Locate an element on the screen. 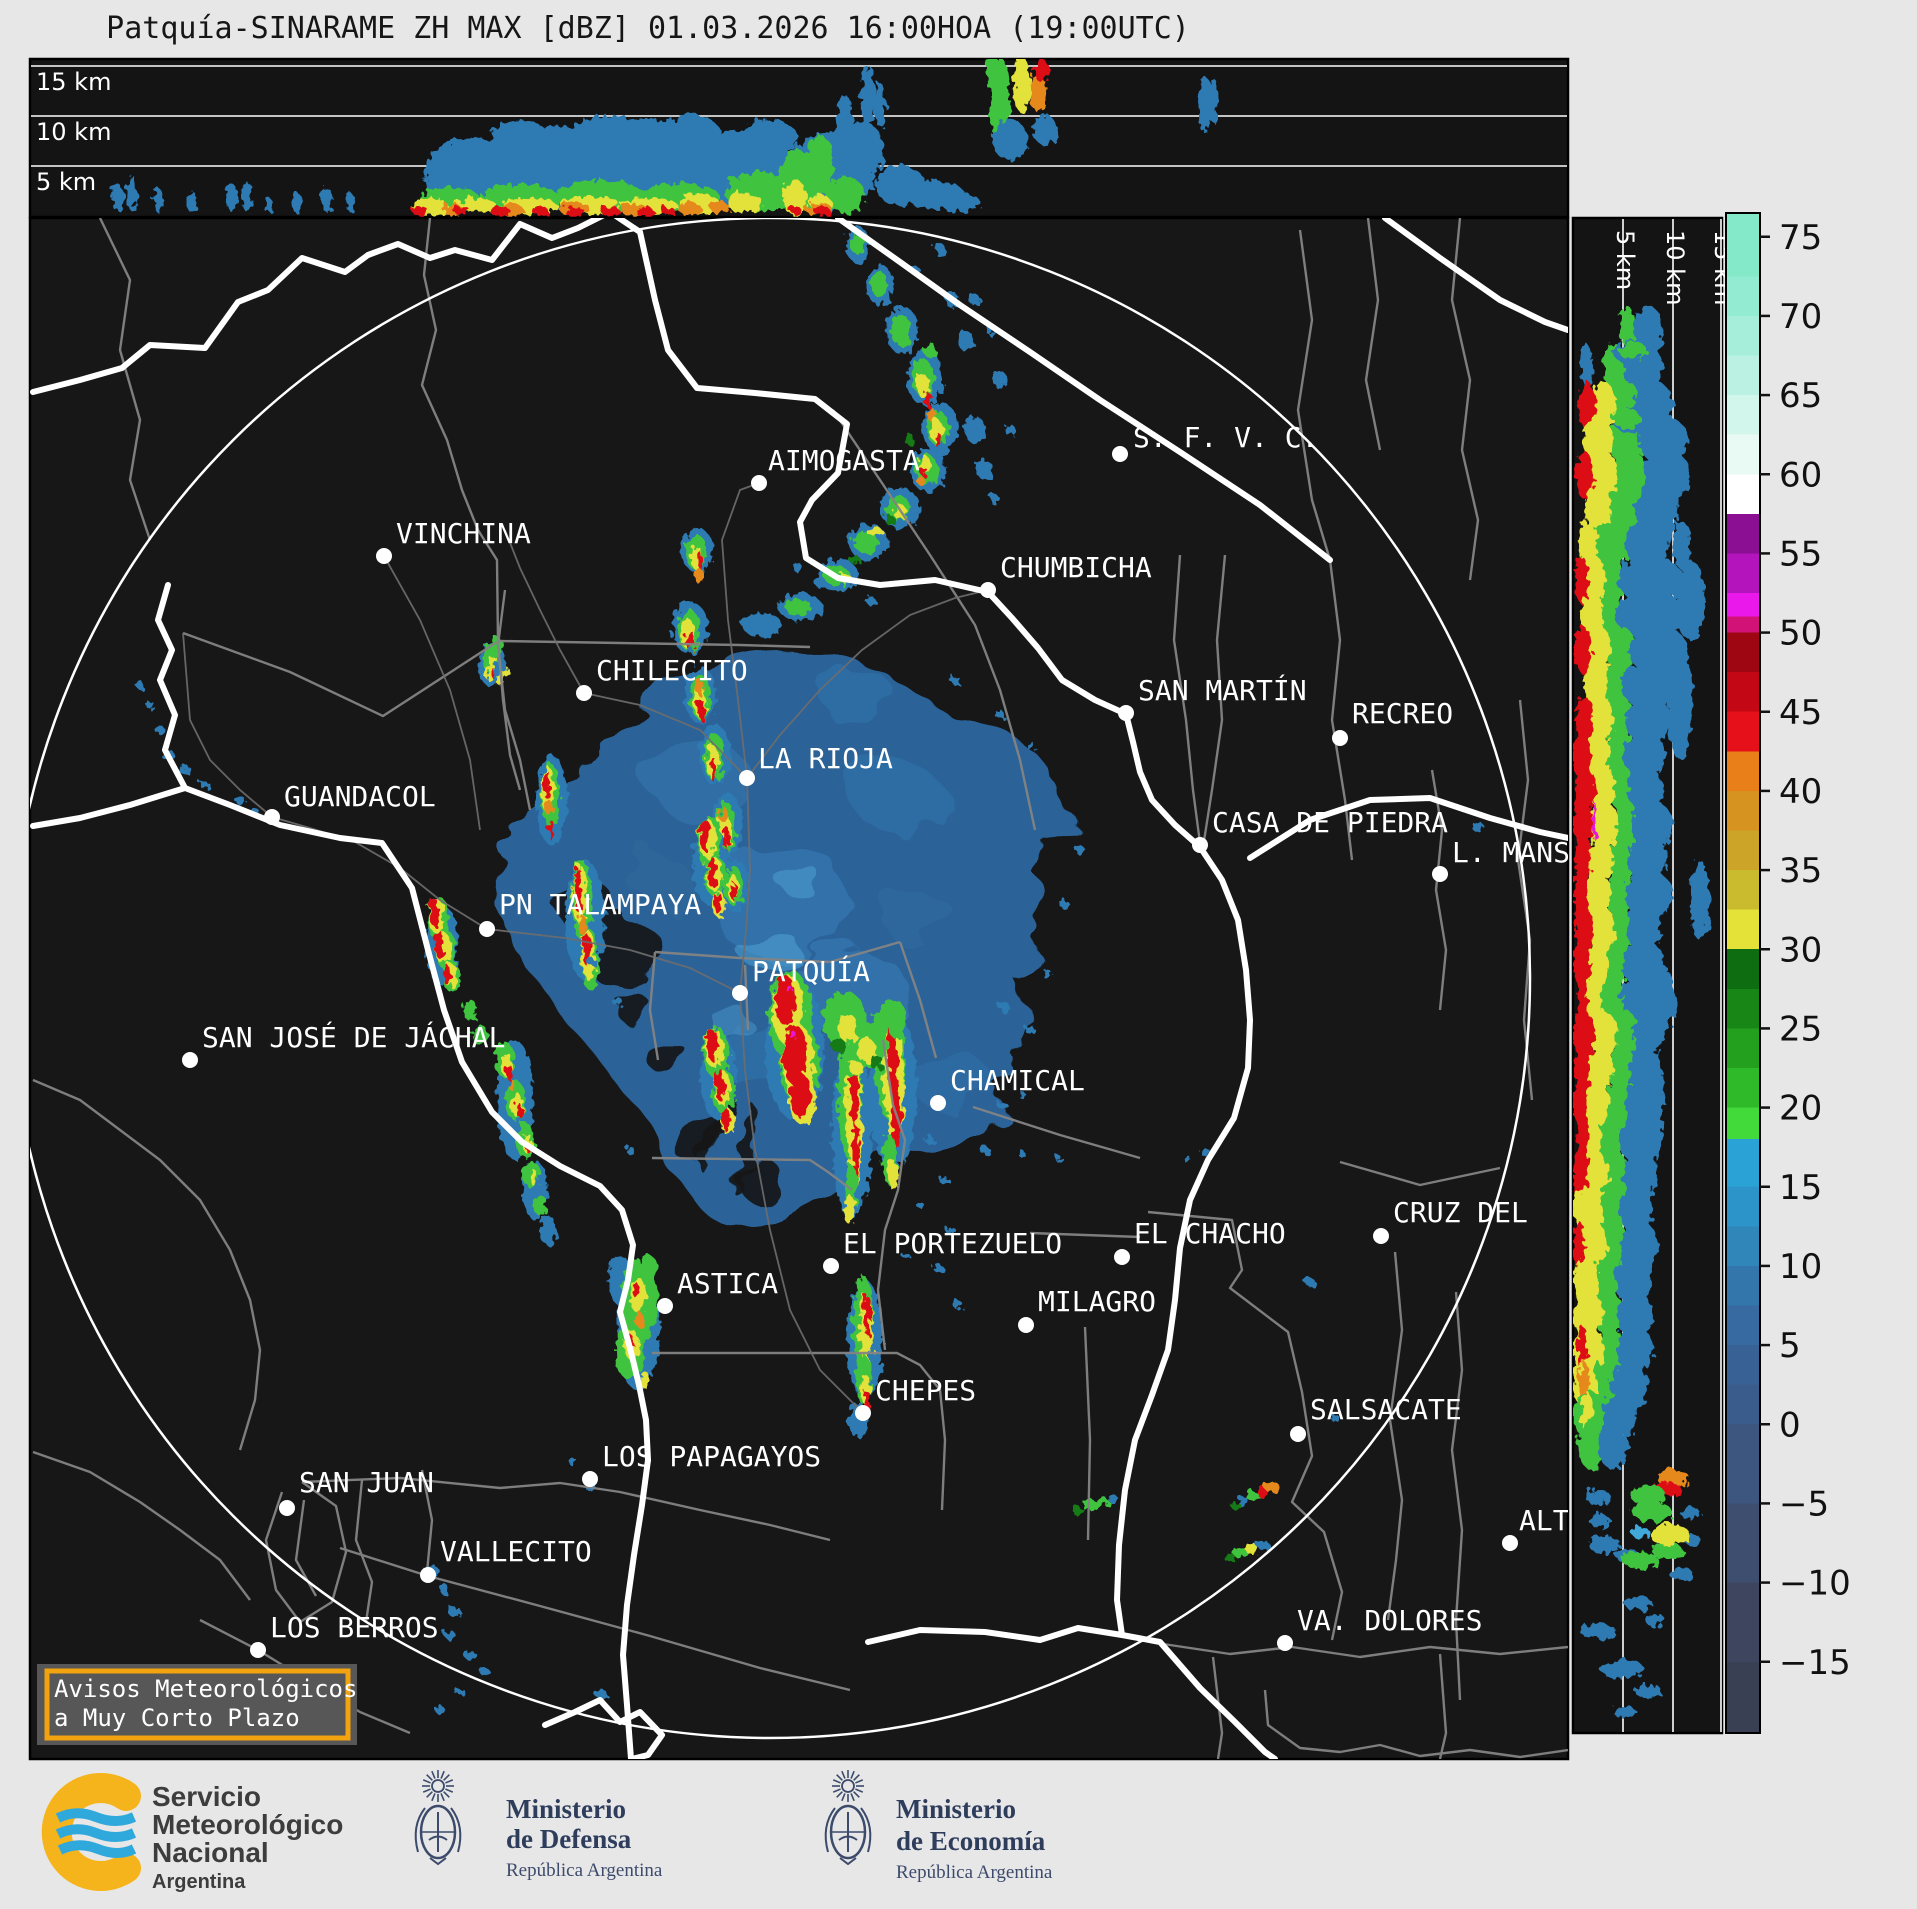  top-cross-section-panel: 15 km 10 km 5 km is located at coordinates (799, 138).